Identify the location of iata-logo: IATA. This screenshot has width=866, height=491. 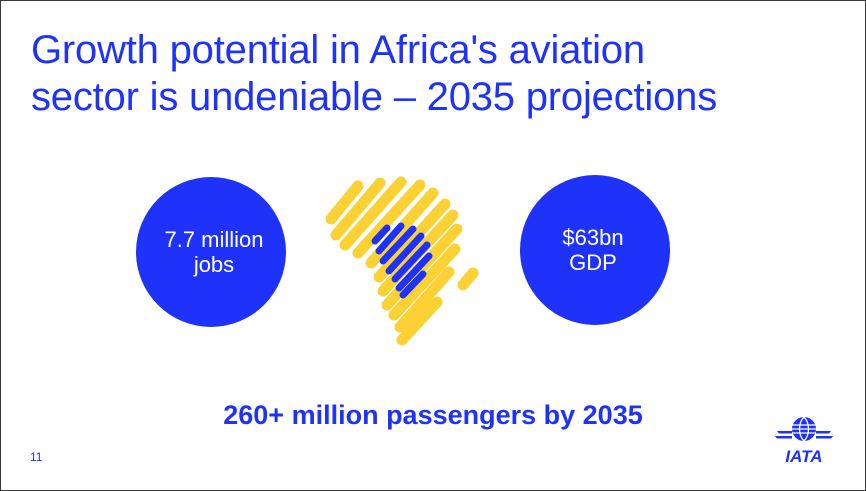
(804, 441).